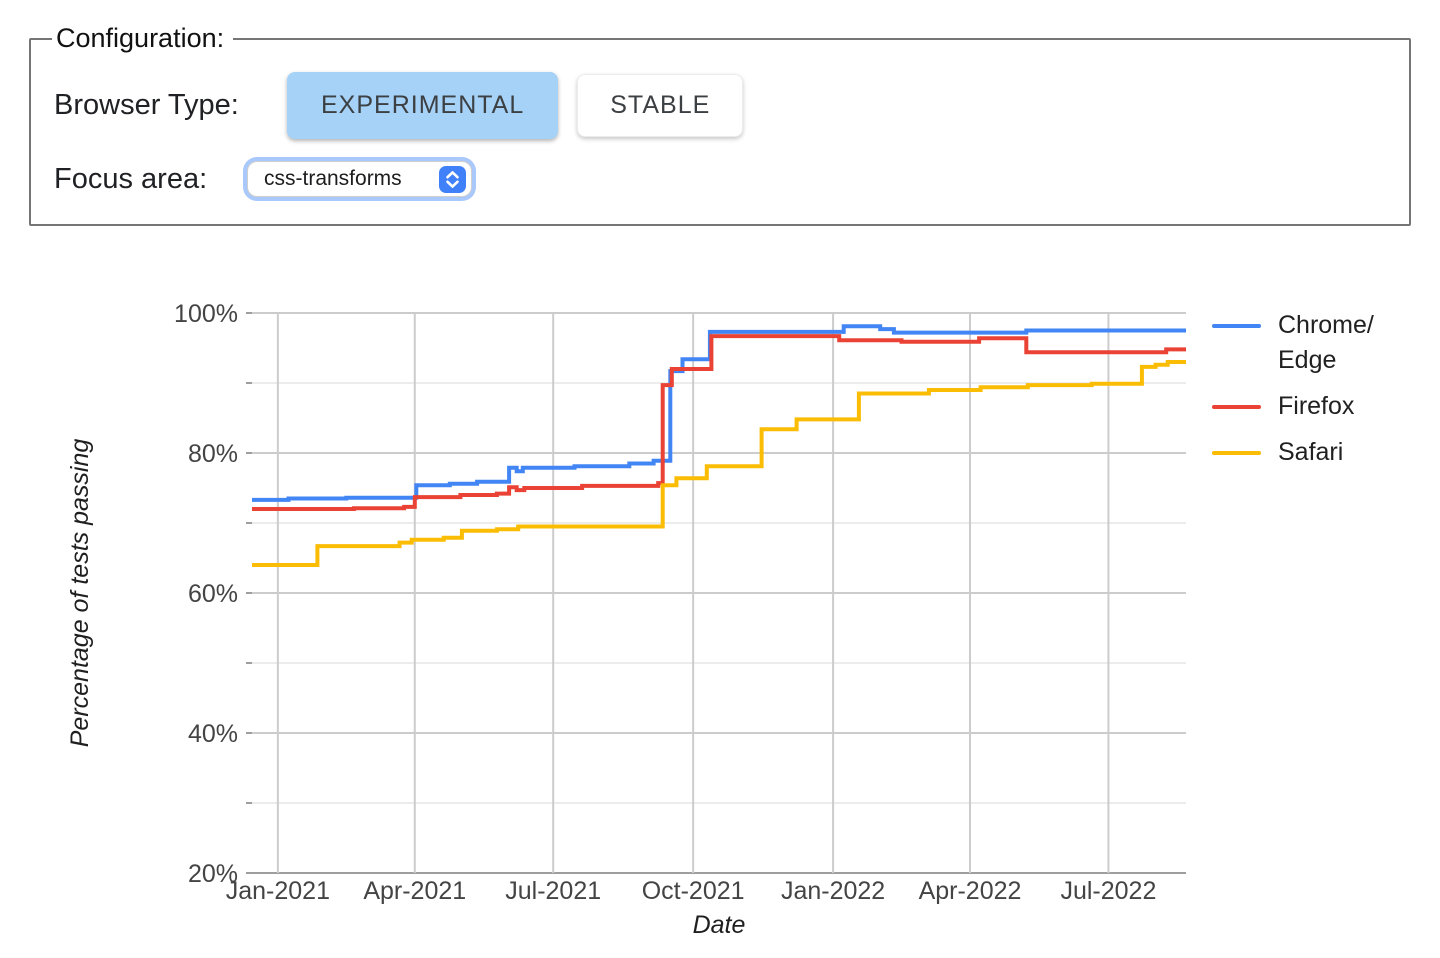  I want to click on legend-label-safari: Safari, so click(1311, 452).